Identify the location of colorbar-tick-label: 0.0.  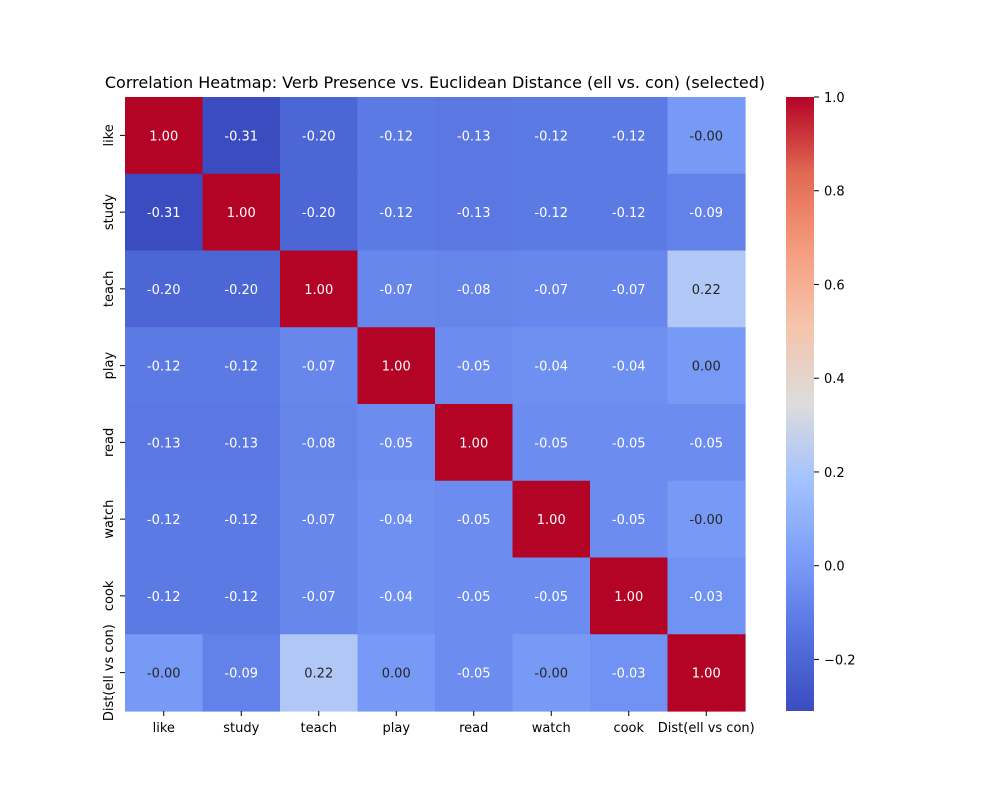
(834, 567).